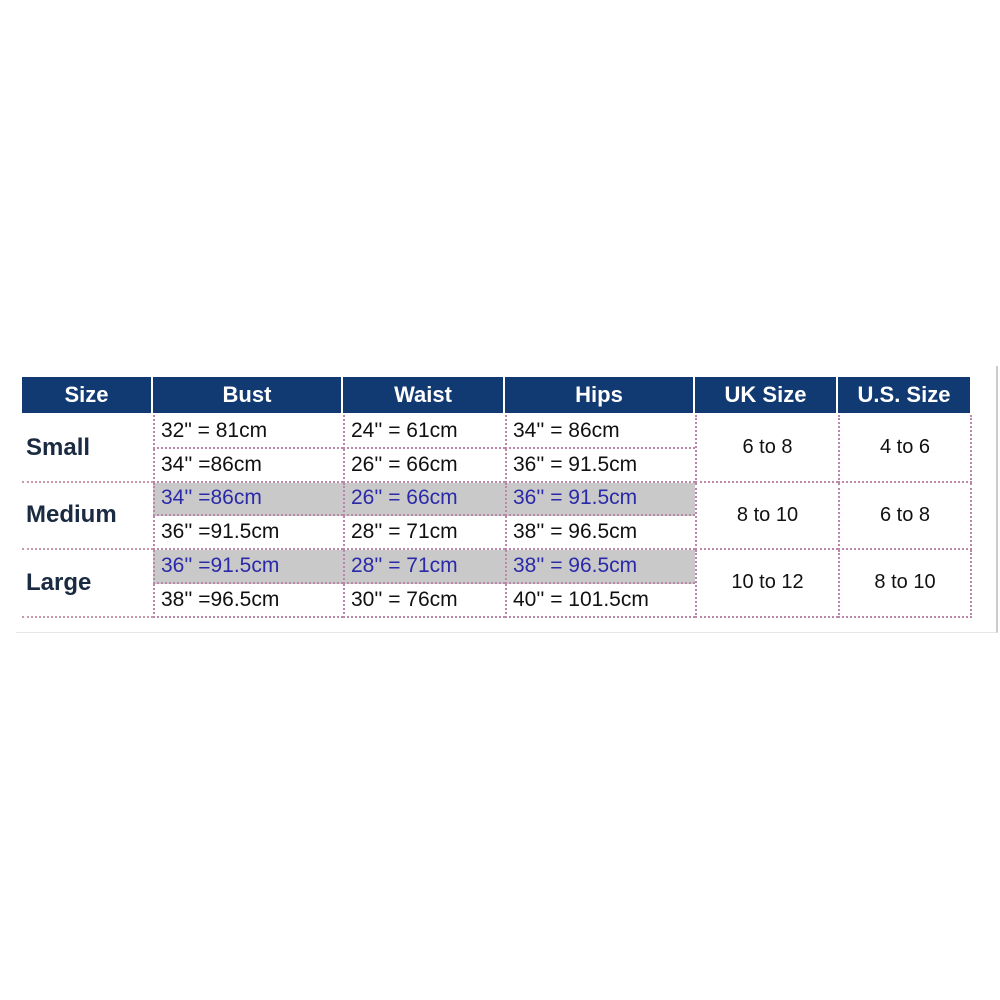 This screenshot has height=1000, width=1000. I want to click on measure-cell: 40'' = 101.5cm, so click(600, 600).